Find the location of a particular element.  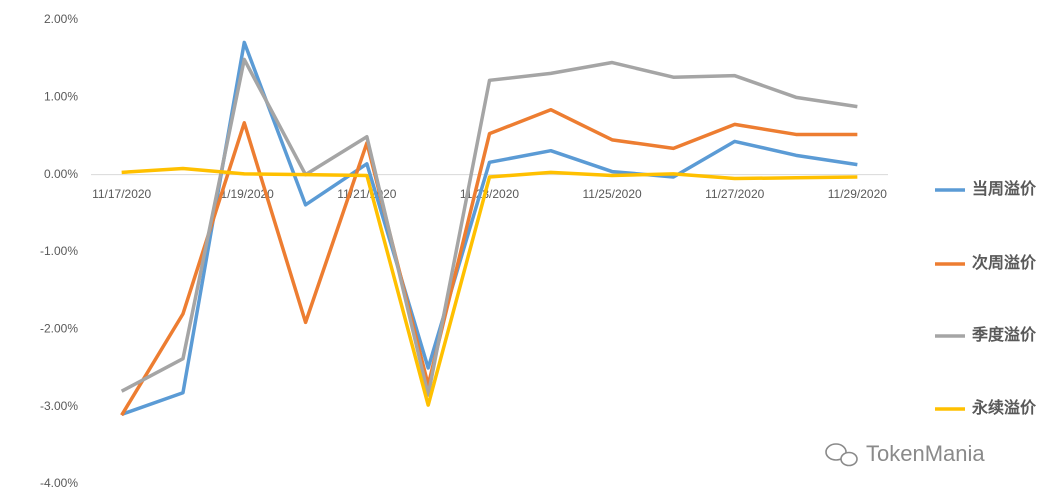

x-tick-label: 11/29/2020 is located at coordinates (857, 194).